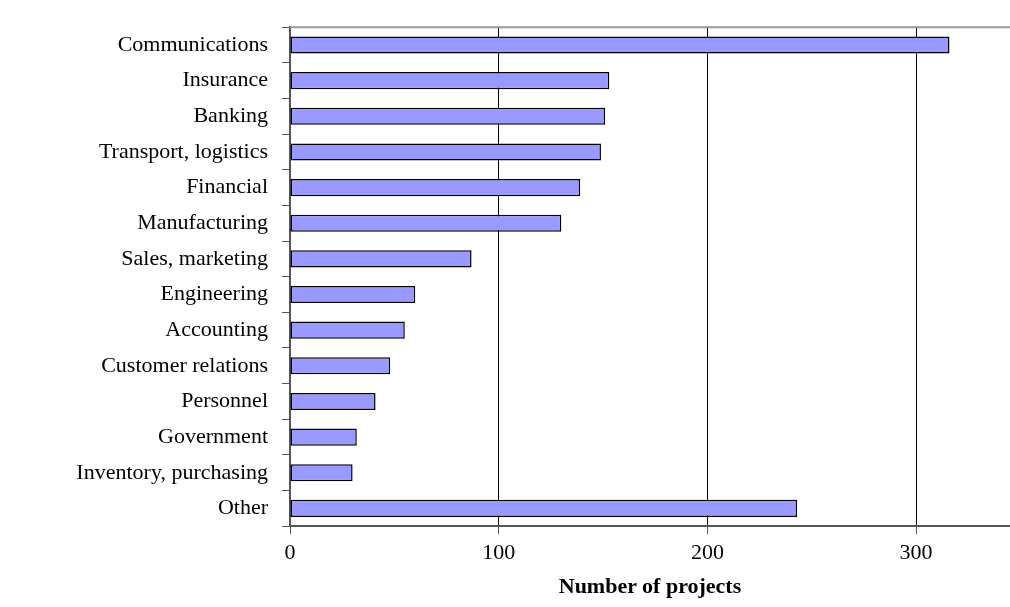 The height and width of the screenshot is (607, 1010). Describe the element at coordinates (230, 115) in the screenshot. I see `y-tick-label: Banking` at that location.